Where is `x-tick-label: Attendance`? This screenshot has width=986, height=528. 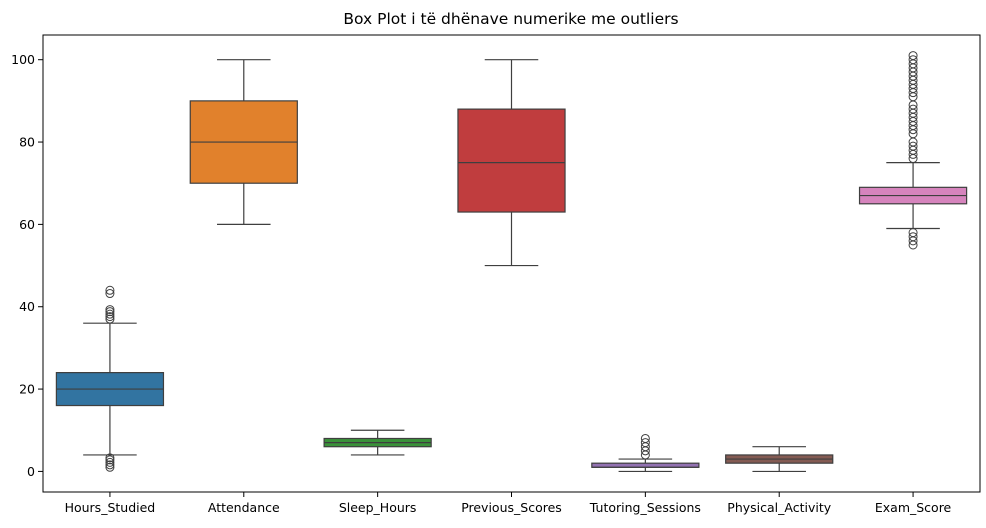
x-tick-label: Attendance is located at coordinates (244, 507).